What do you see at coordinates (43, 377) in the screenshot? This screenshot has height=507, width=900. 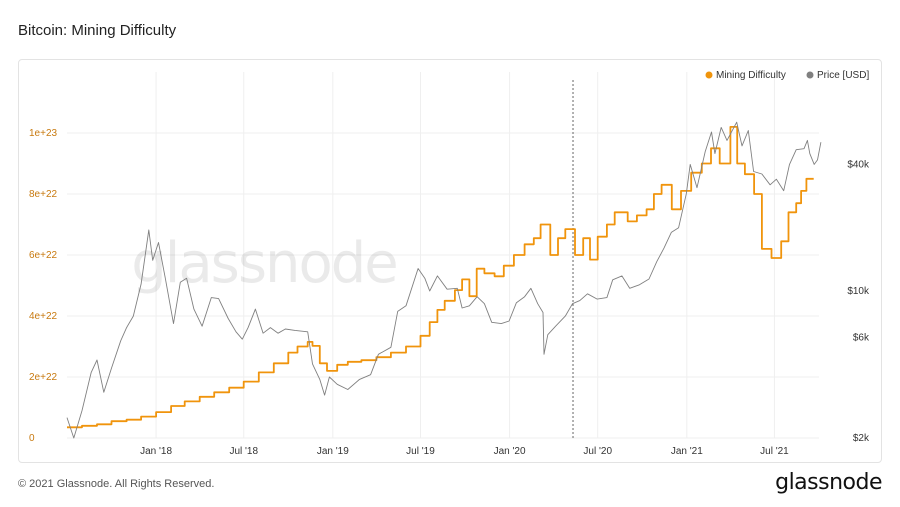 I see `left-tick-label: 2e+22` at bounding box center [43, 377].